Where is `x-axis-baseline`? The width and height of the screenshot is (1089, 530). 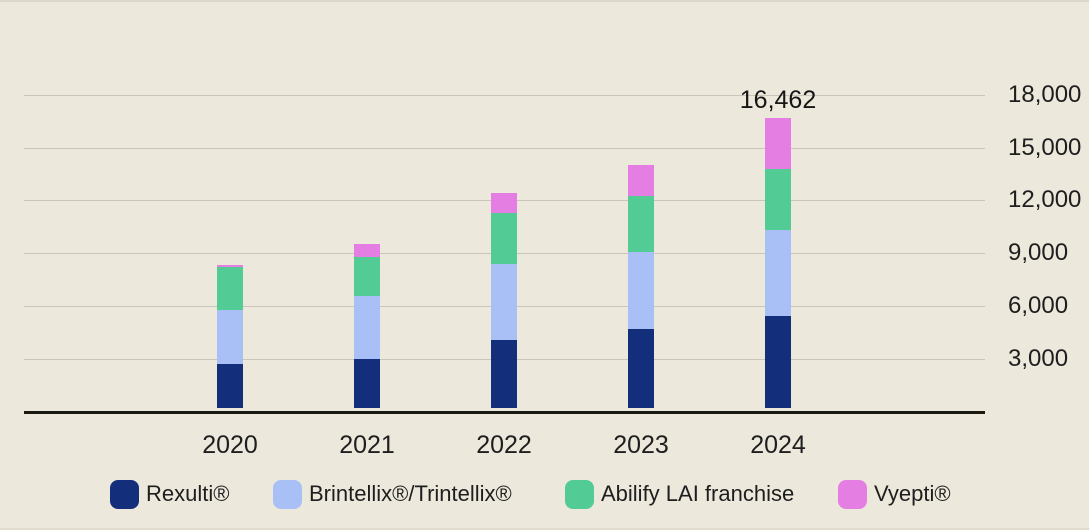 x-axis-baseline is located at coordinates (504, 412).